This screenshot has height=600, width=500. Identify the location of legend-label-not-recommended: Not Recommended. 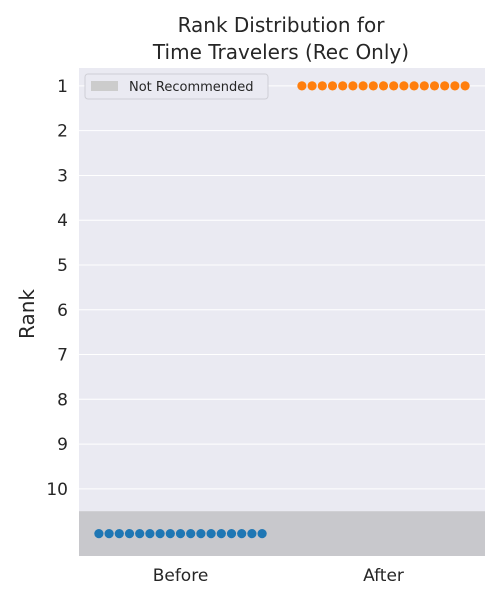
(191, 87).